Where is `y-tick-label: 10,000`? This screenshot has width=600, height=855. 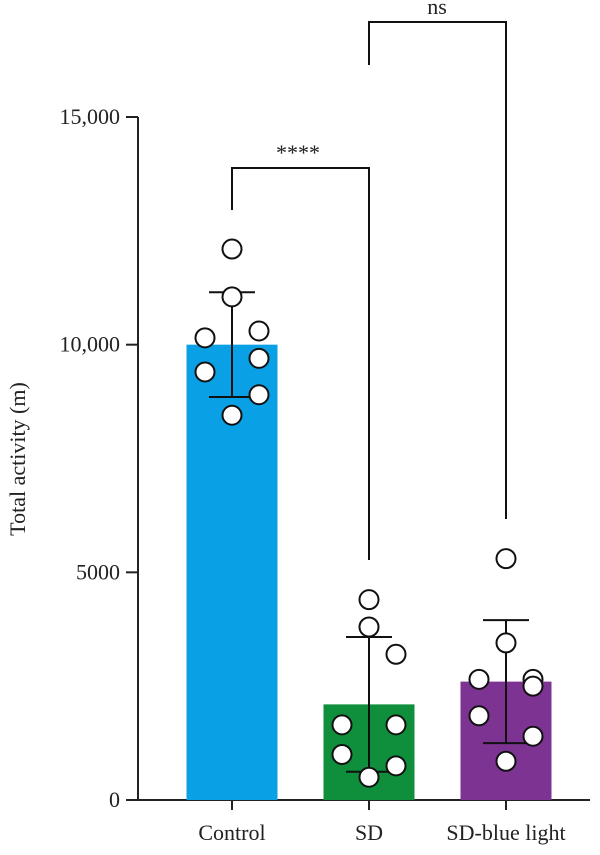
y-tick-label: 10,000 is located at coordinates (90, 344).